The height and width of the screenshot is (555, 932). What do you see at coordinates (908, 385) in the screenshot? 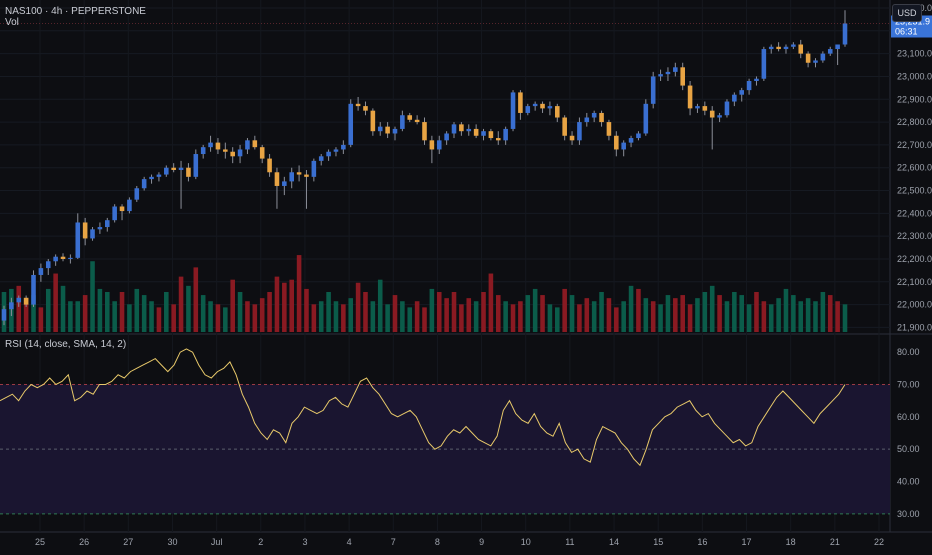
I see `rsi-tick-label: 70.00` at bounding box center [908, 385].